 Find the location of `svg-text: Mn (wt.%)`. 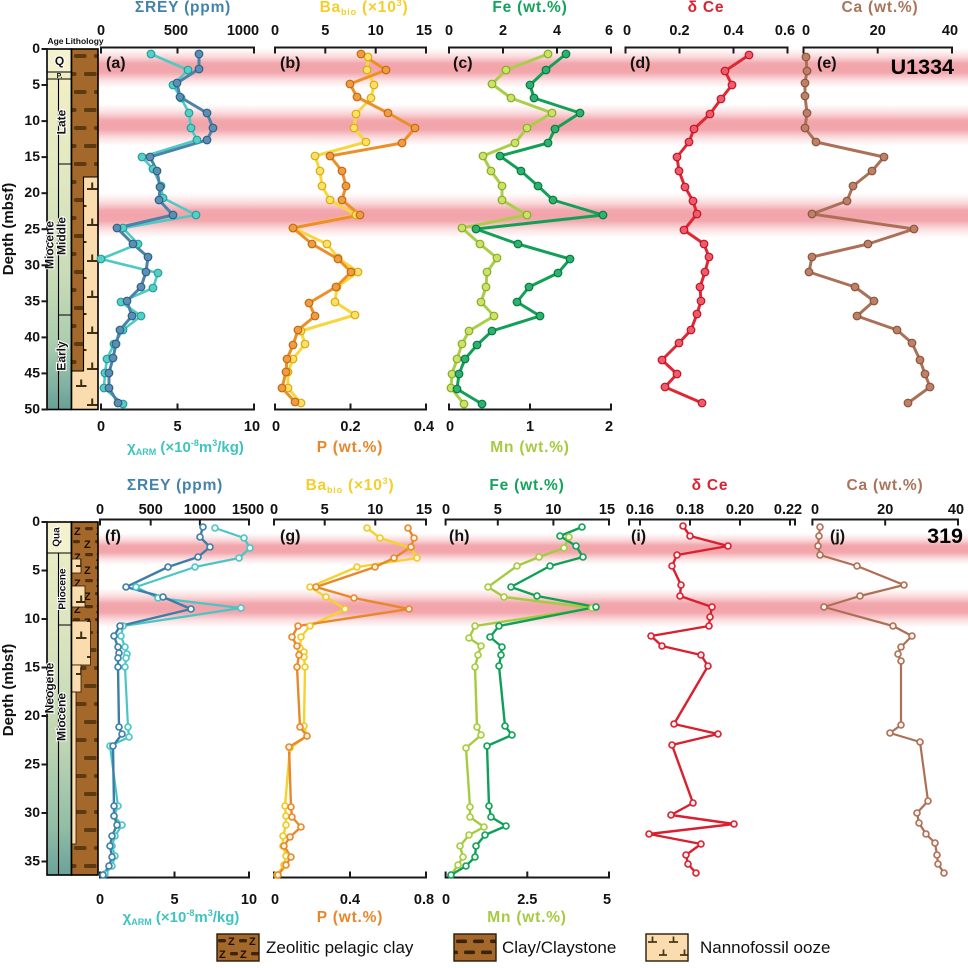

svg-text: Mn (wt.%) is located at coordinates (530, 447).